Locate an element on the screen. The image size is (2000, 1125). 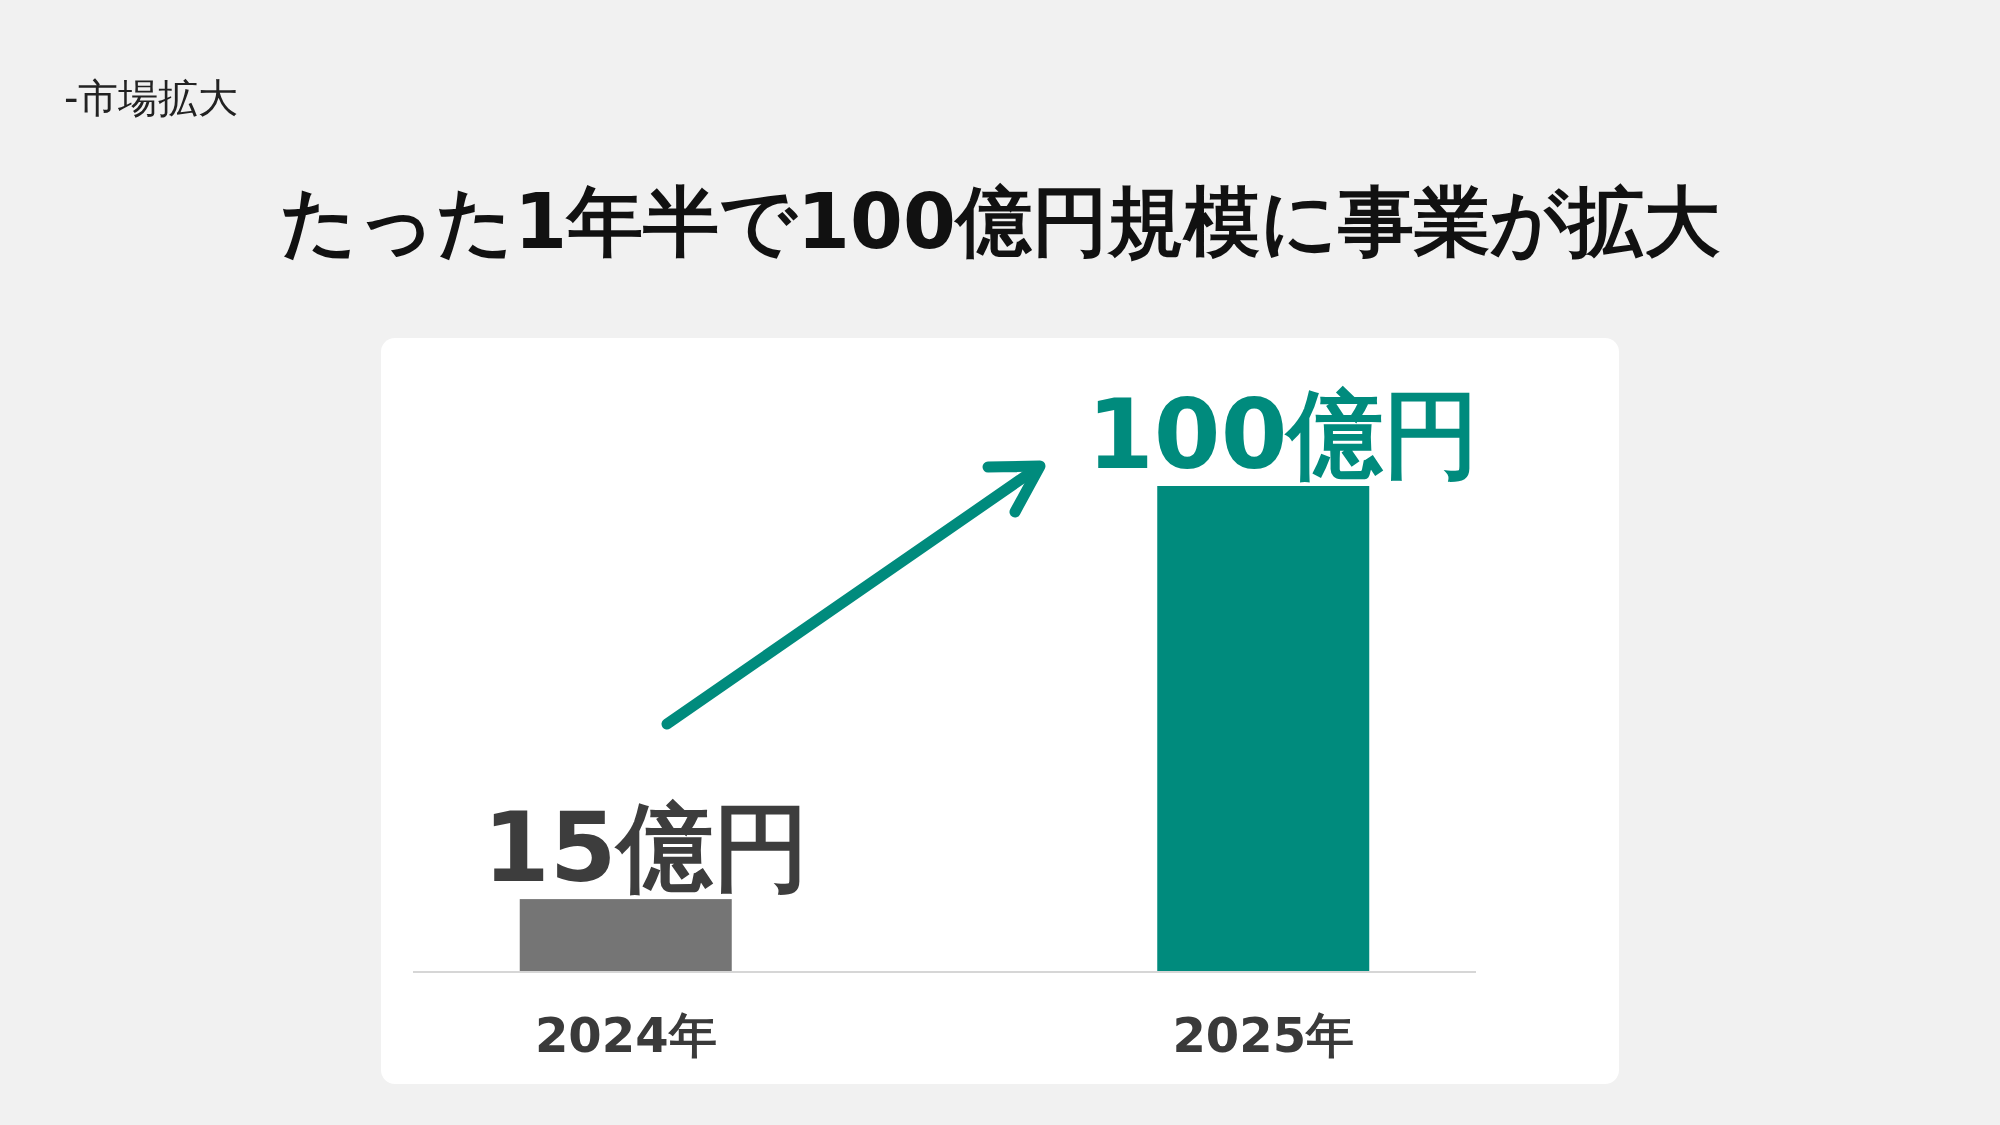
x-tick-label: 2025年 is located at coordinates (1263, 1035).